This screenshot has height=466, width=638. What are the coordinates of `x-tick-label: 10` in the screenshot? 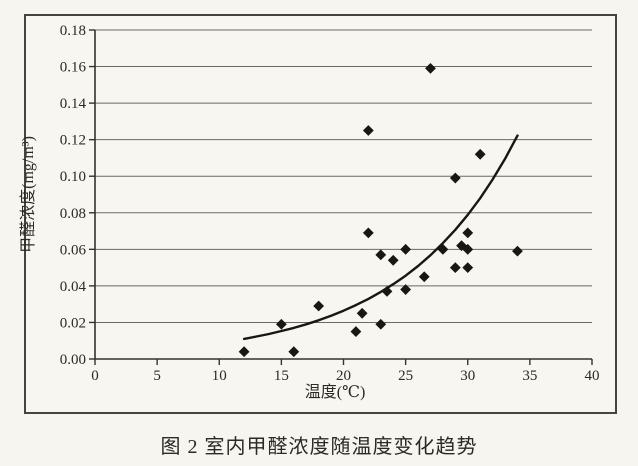 It's located at (219, 376).